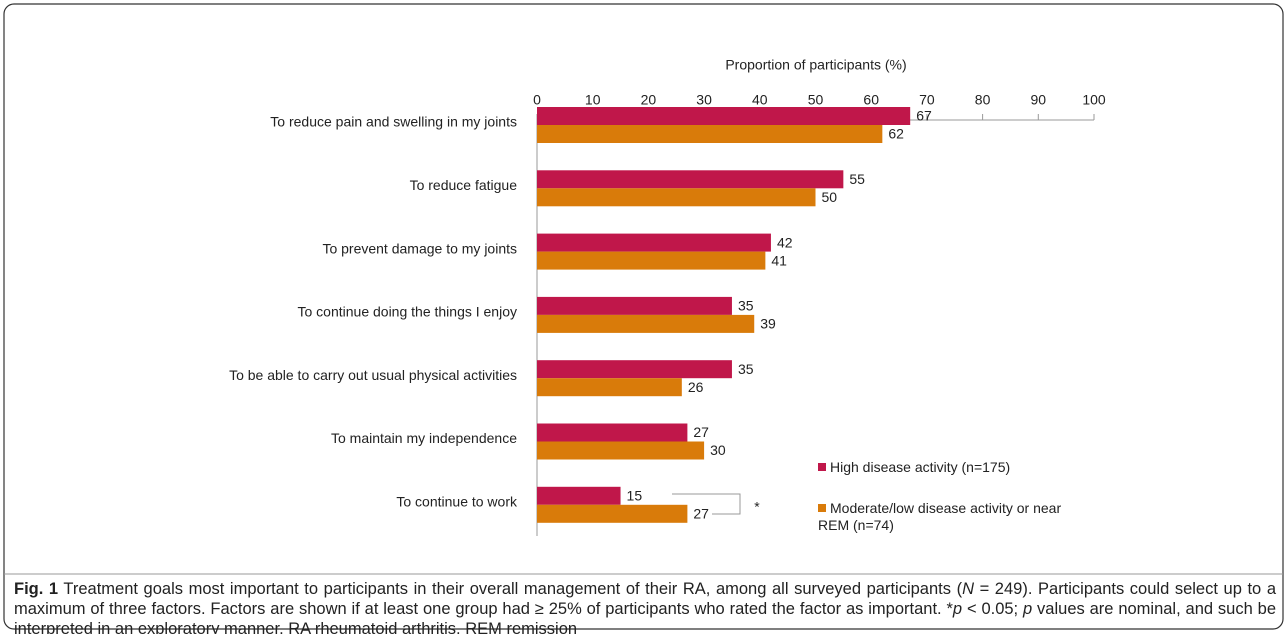 The image size is (1288, 634). I want to click on x-tick-label: 10, so click(593, 100).